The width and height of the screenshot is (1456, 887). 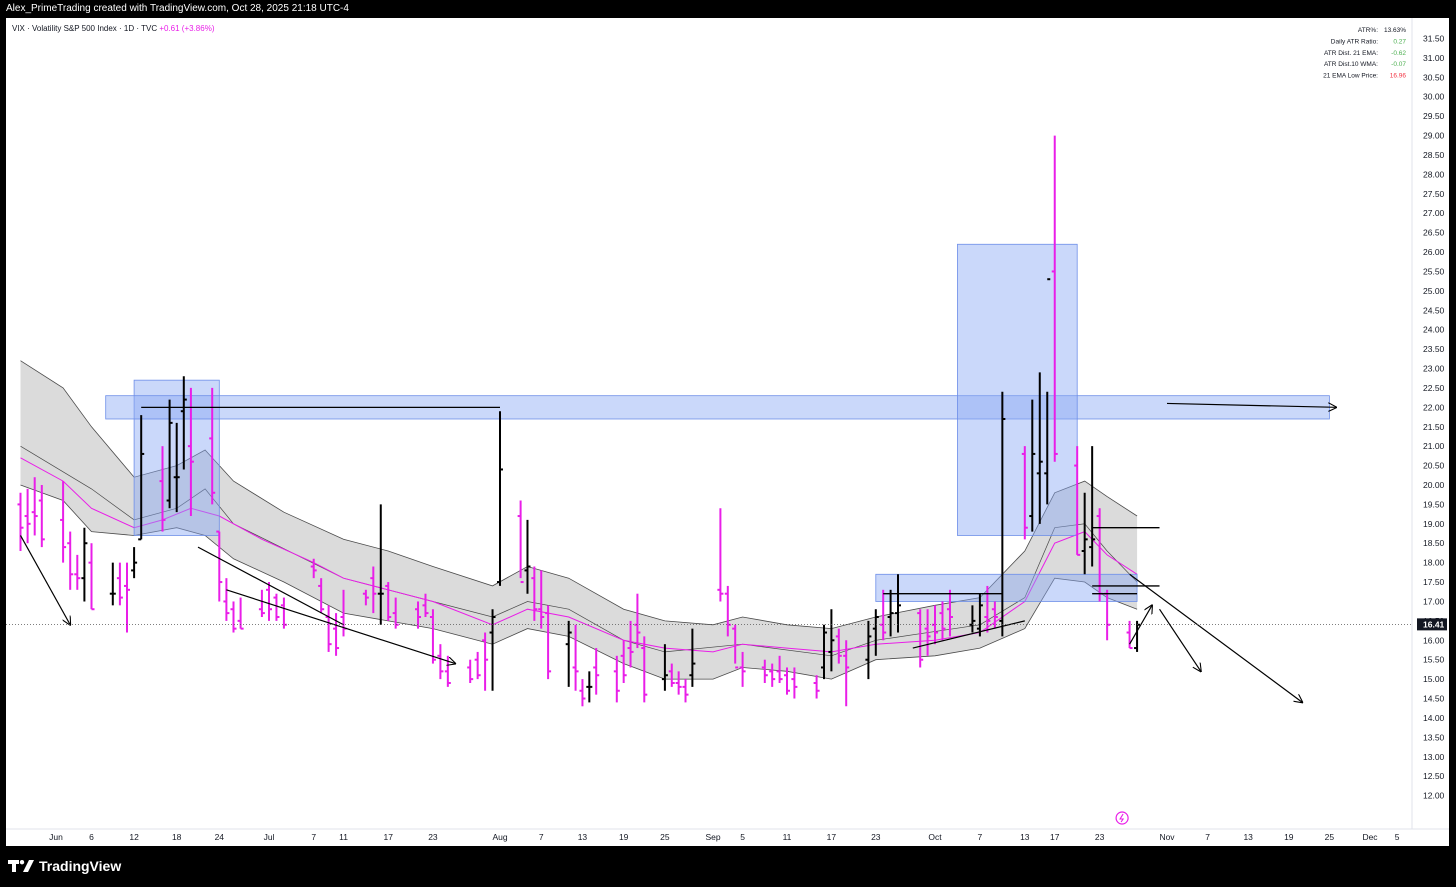 What do you see at coordinates (1434, 349) in the screenshot?
I see `price-axis-tick-label: 23.50` at bounding box center [1434, 349].